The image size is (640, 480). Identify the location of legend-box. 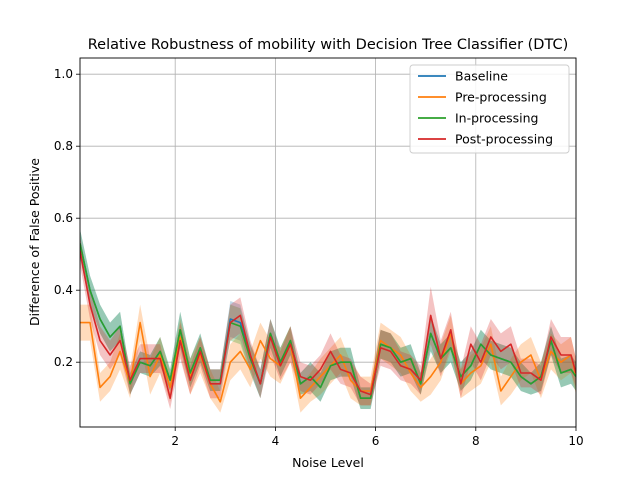
(489, 109).